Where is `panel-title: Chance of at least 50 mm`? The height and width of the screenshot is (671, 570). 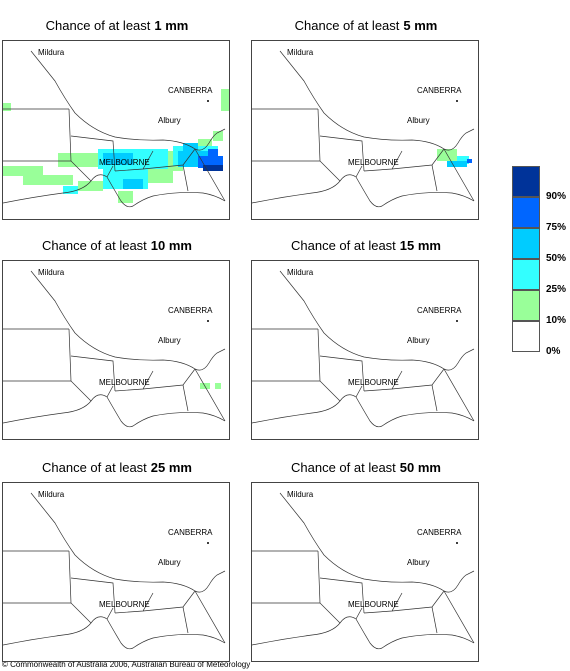
panel-title: Chance of at least 50 mm is located at coordinates (366, 467).